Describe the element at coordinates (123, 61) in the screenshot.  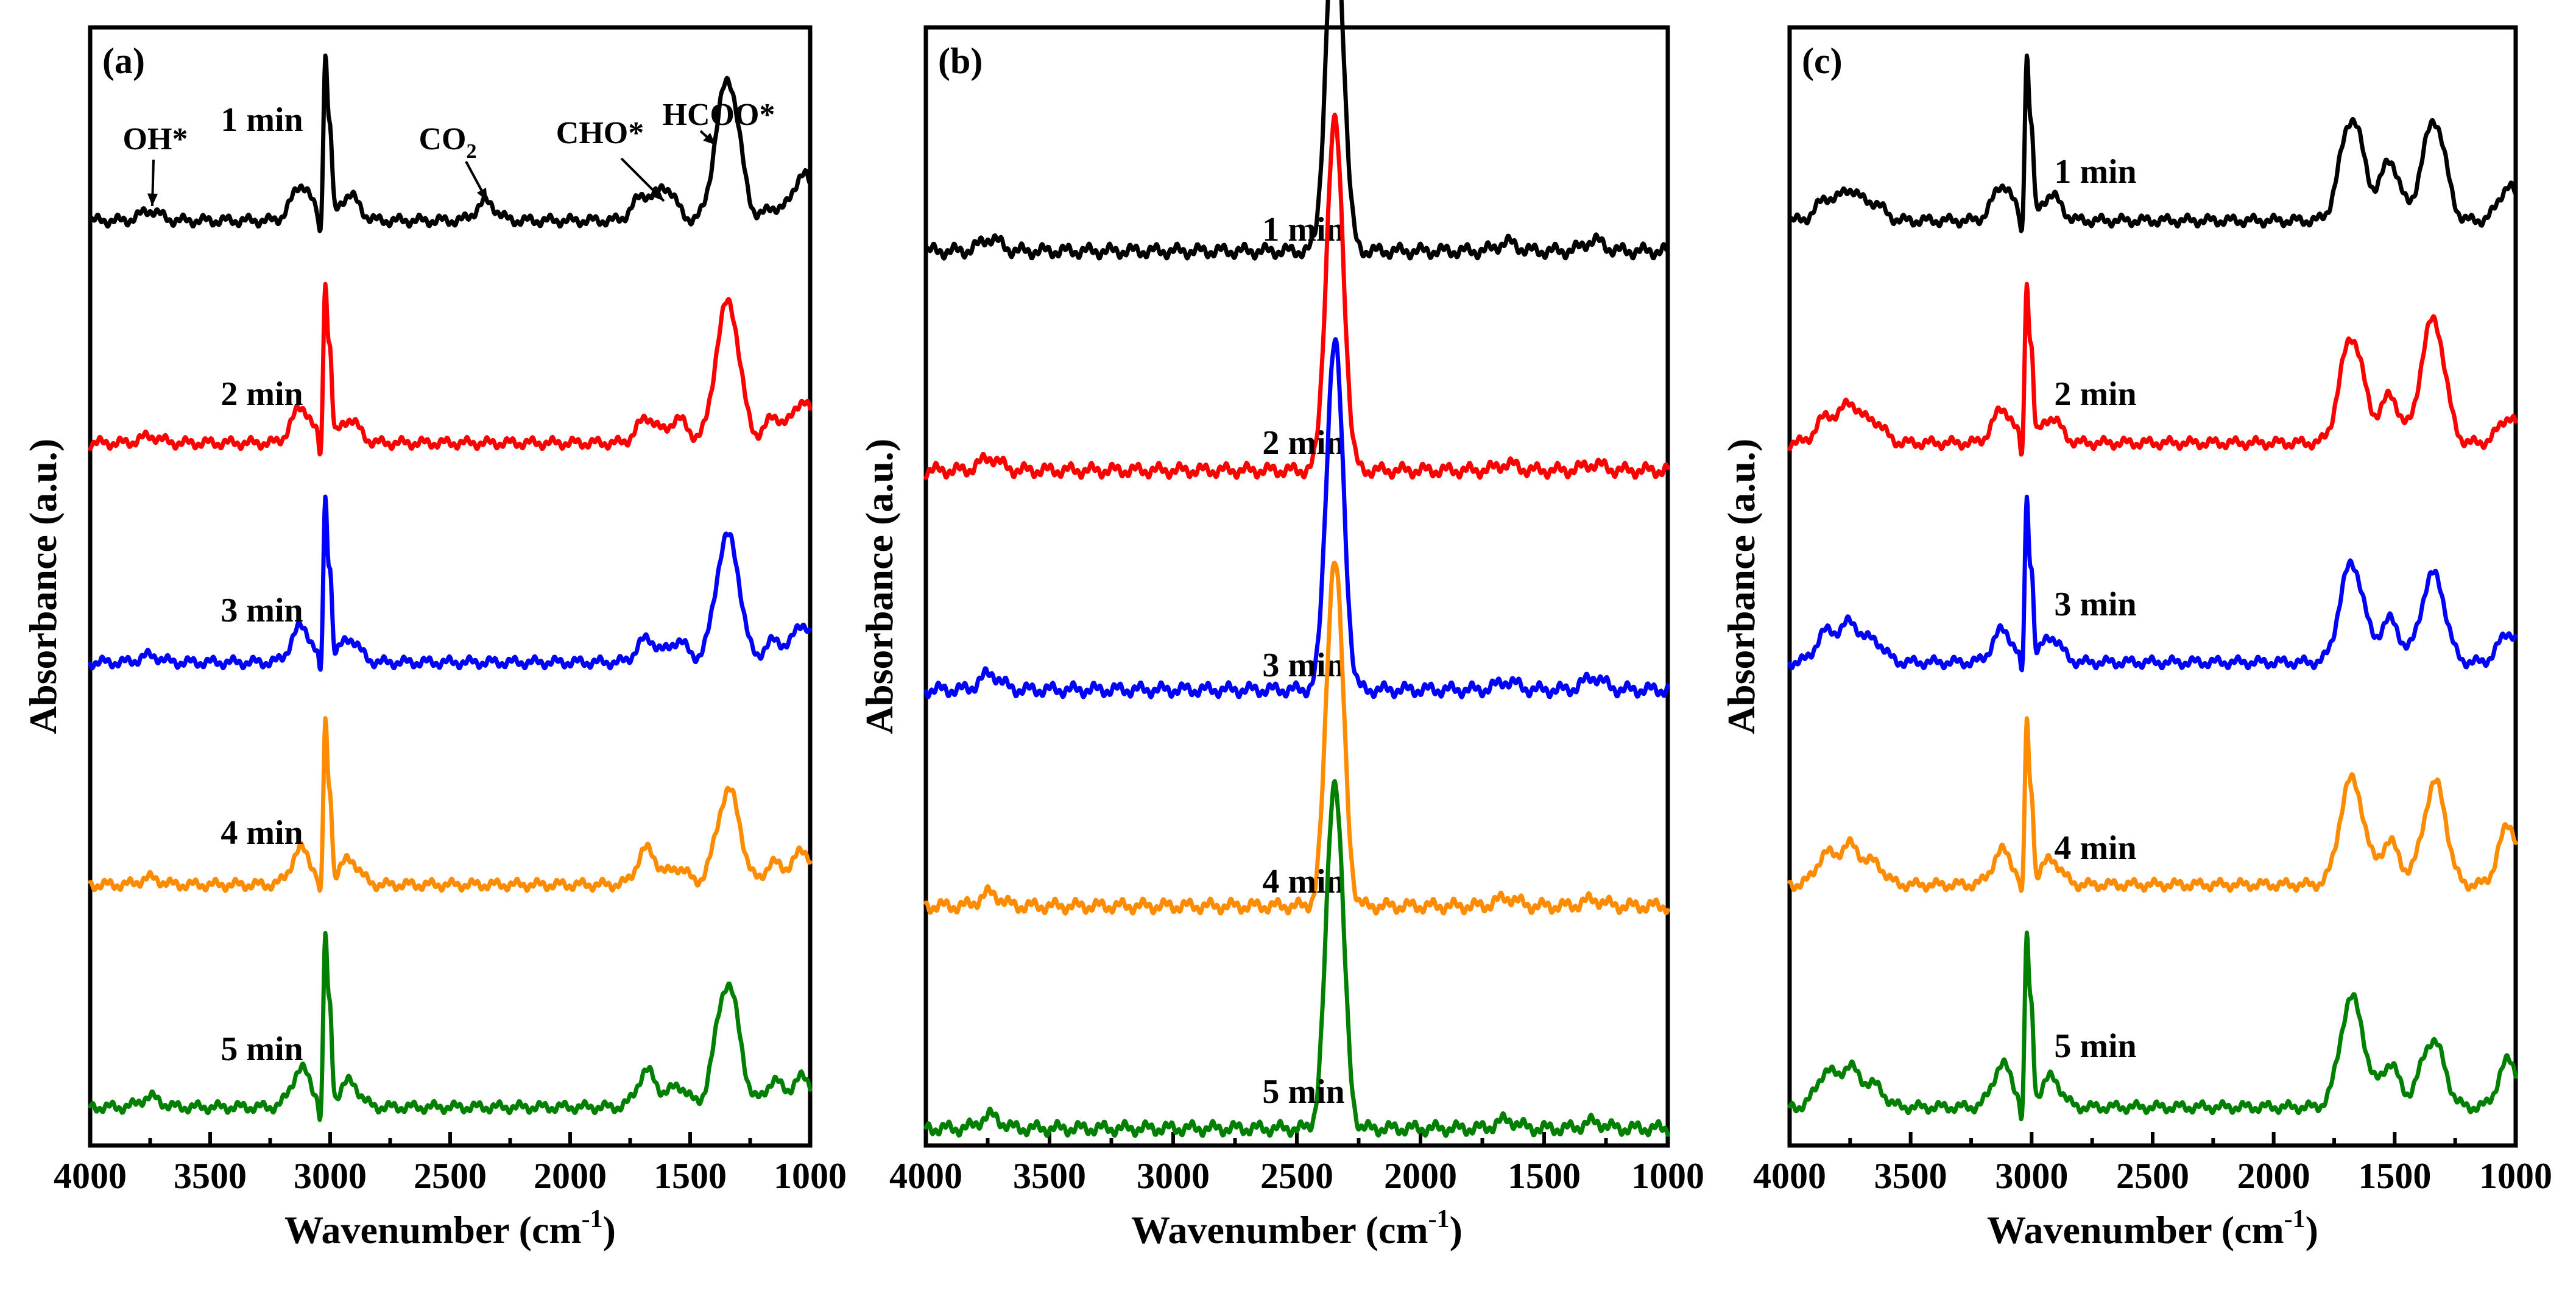
I see `panel-label: (a)` at that location.